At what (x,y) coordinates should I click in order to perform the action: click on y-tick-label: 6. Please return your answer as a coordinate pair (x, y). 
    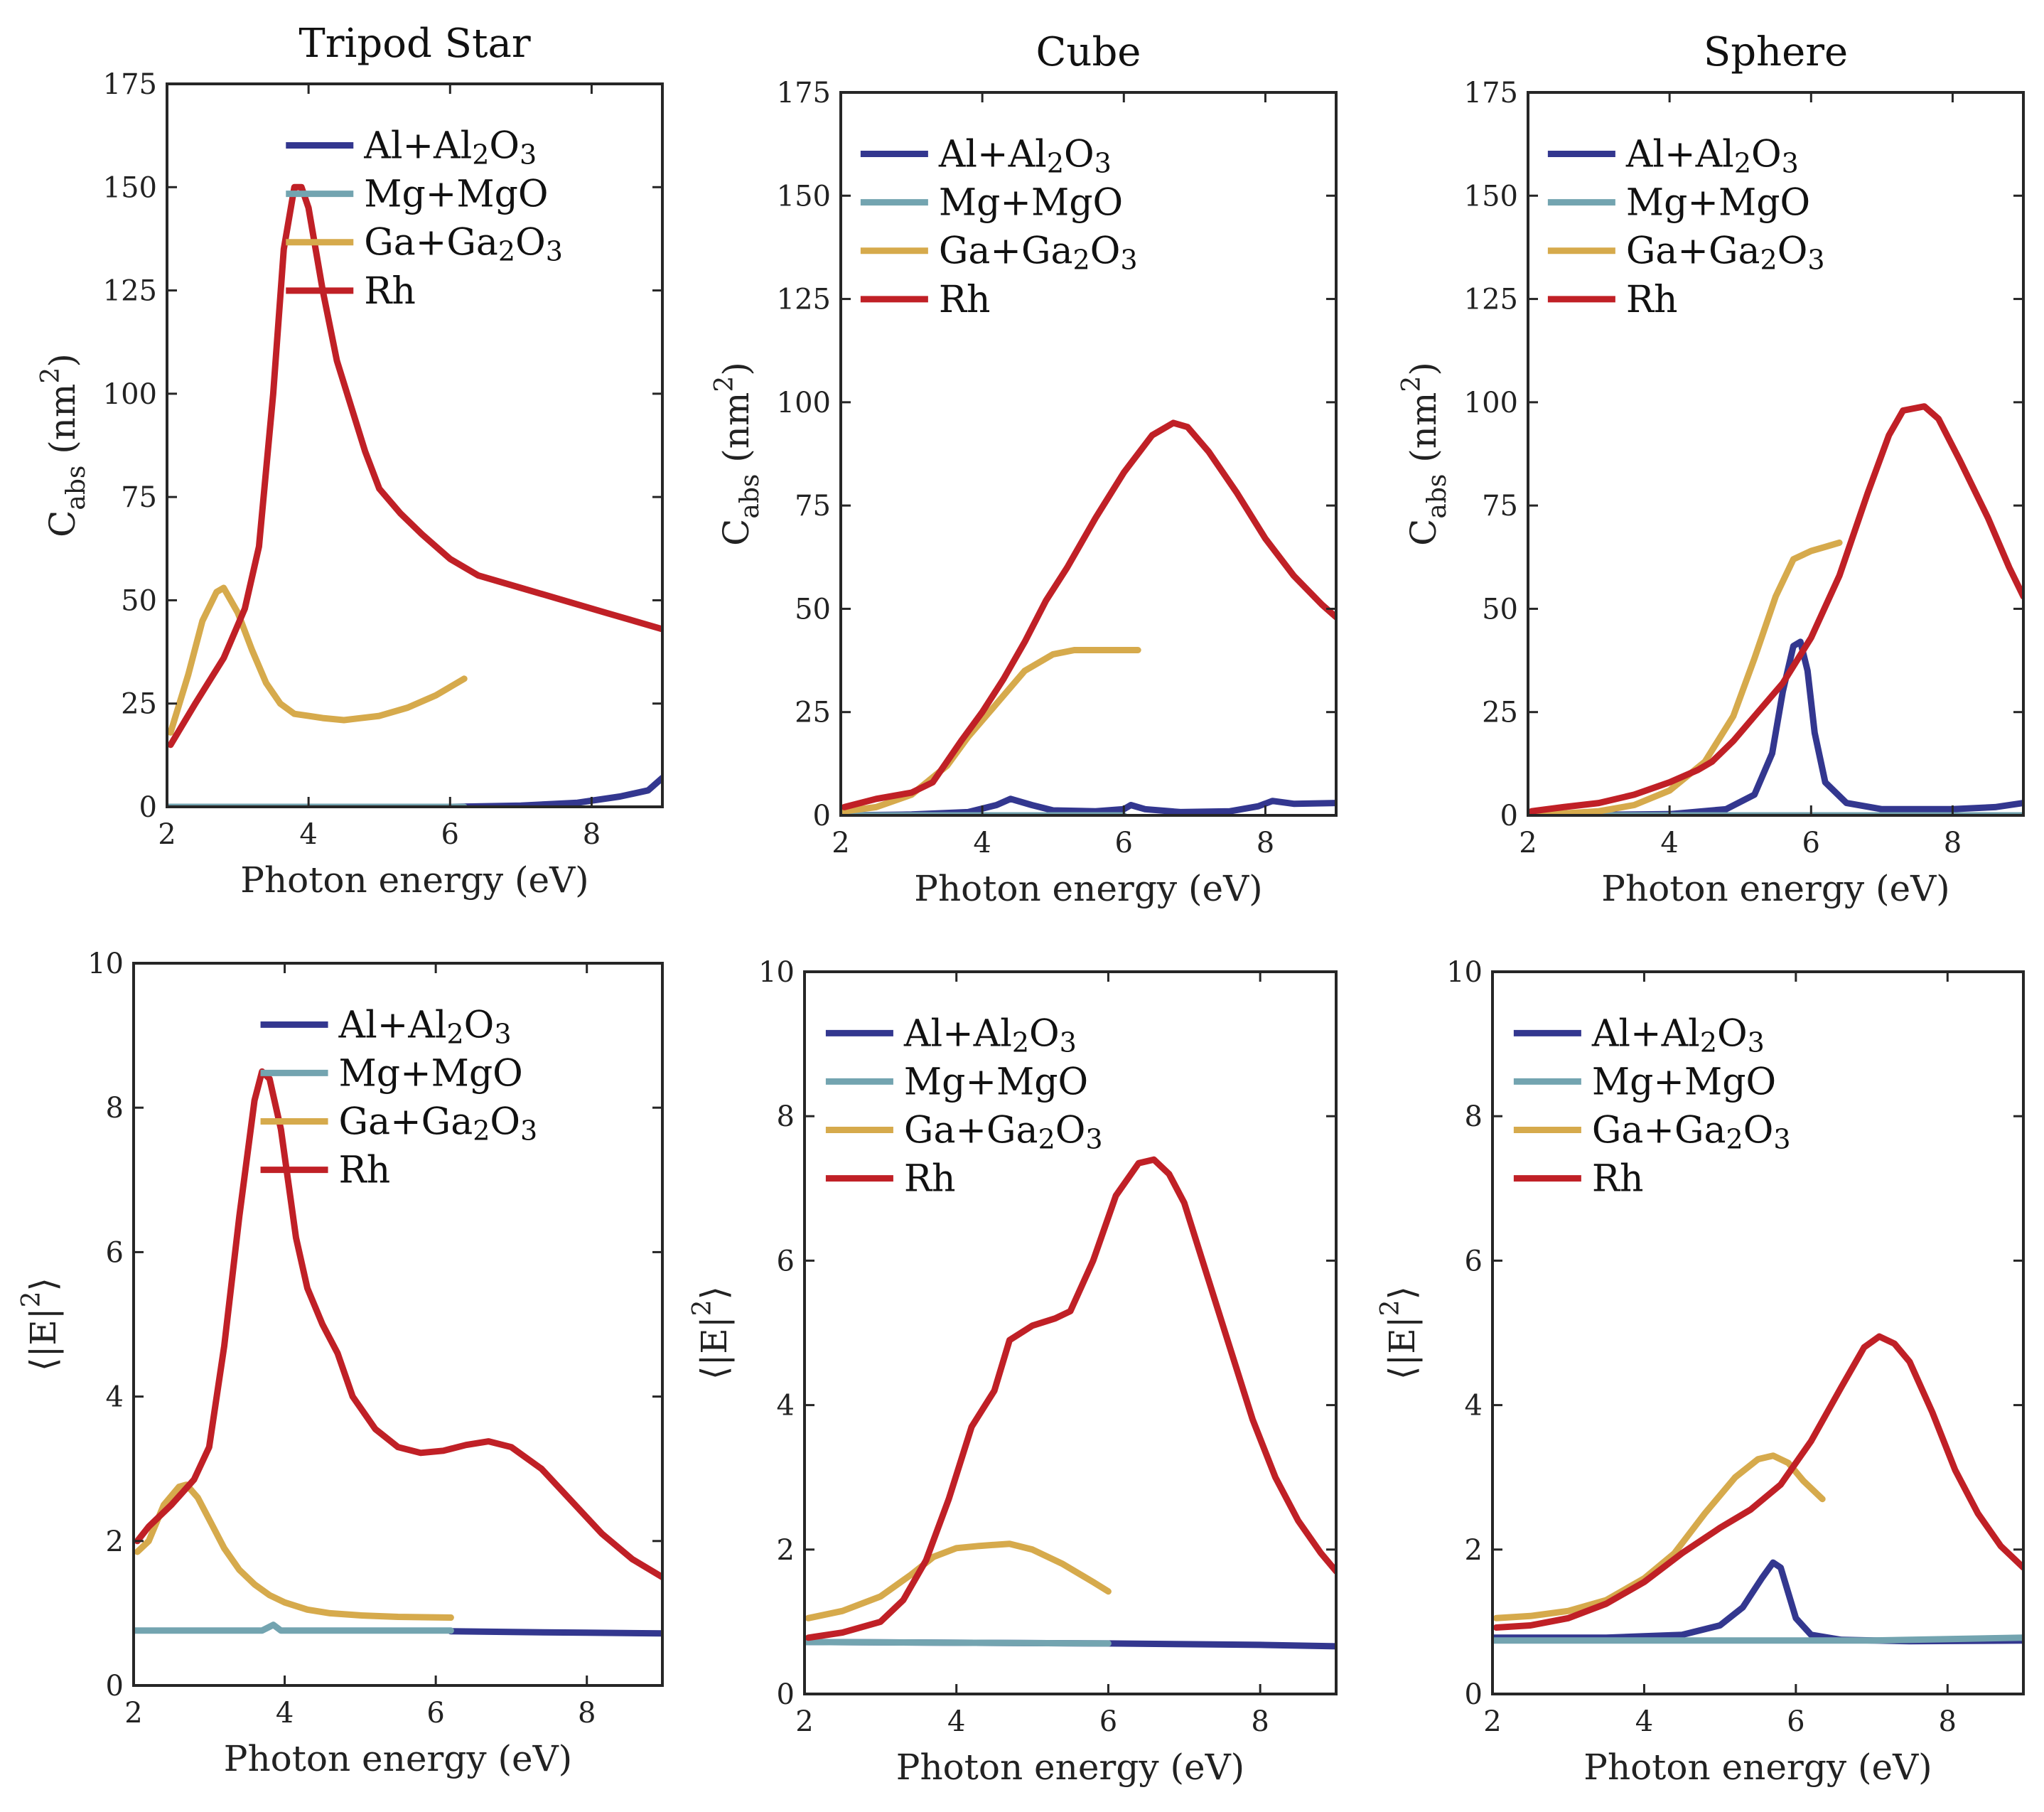
    Looking at the image, I should click on (786, 1261).